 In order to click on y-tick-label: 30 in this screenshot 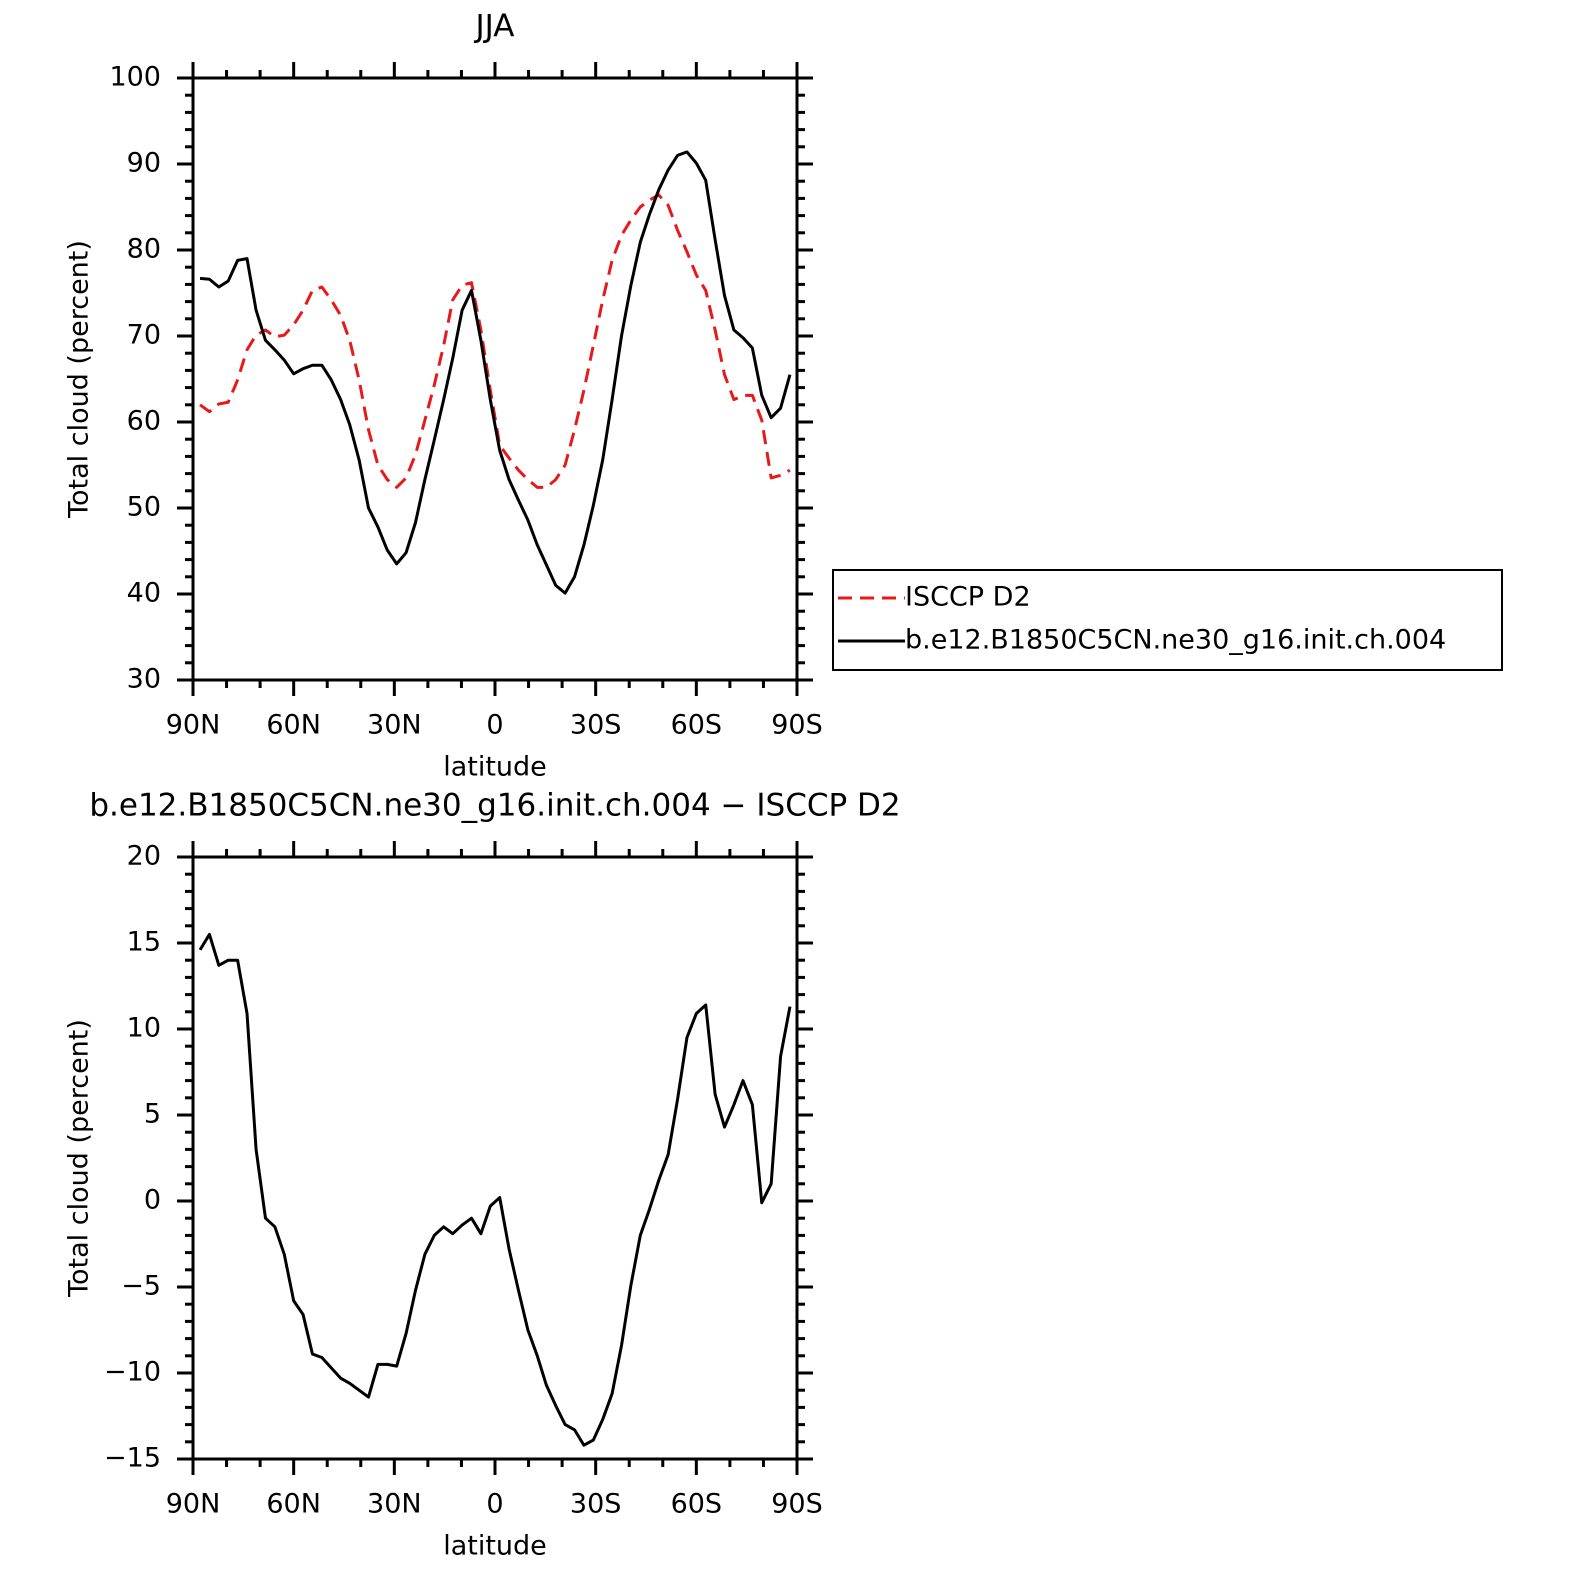, I will do `click(144, 679)`.